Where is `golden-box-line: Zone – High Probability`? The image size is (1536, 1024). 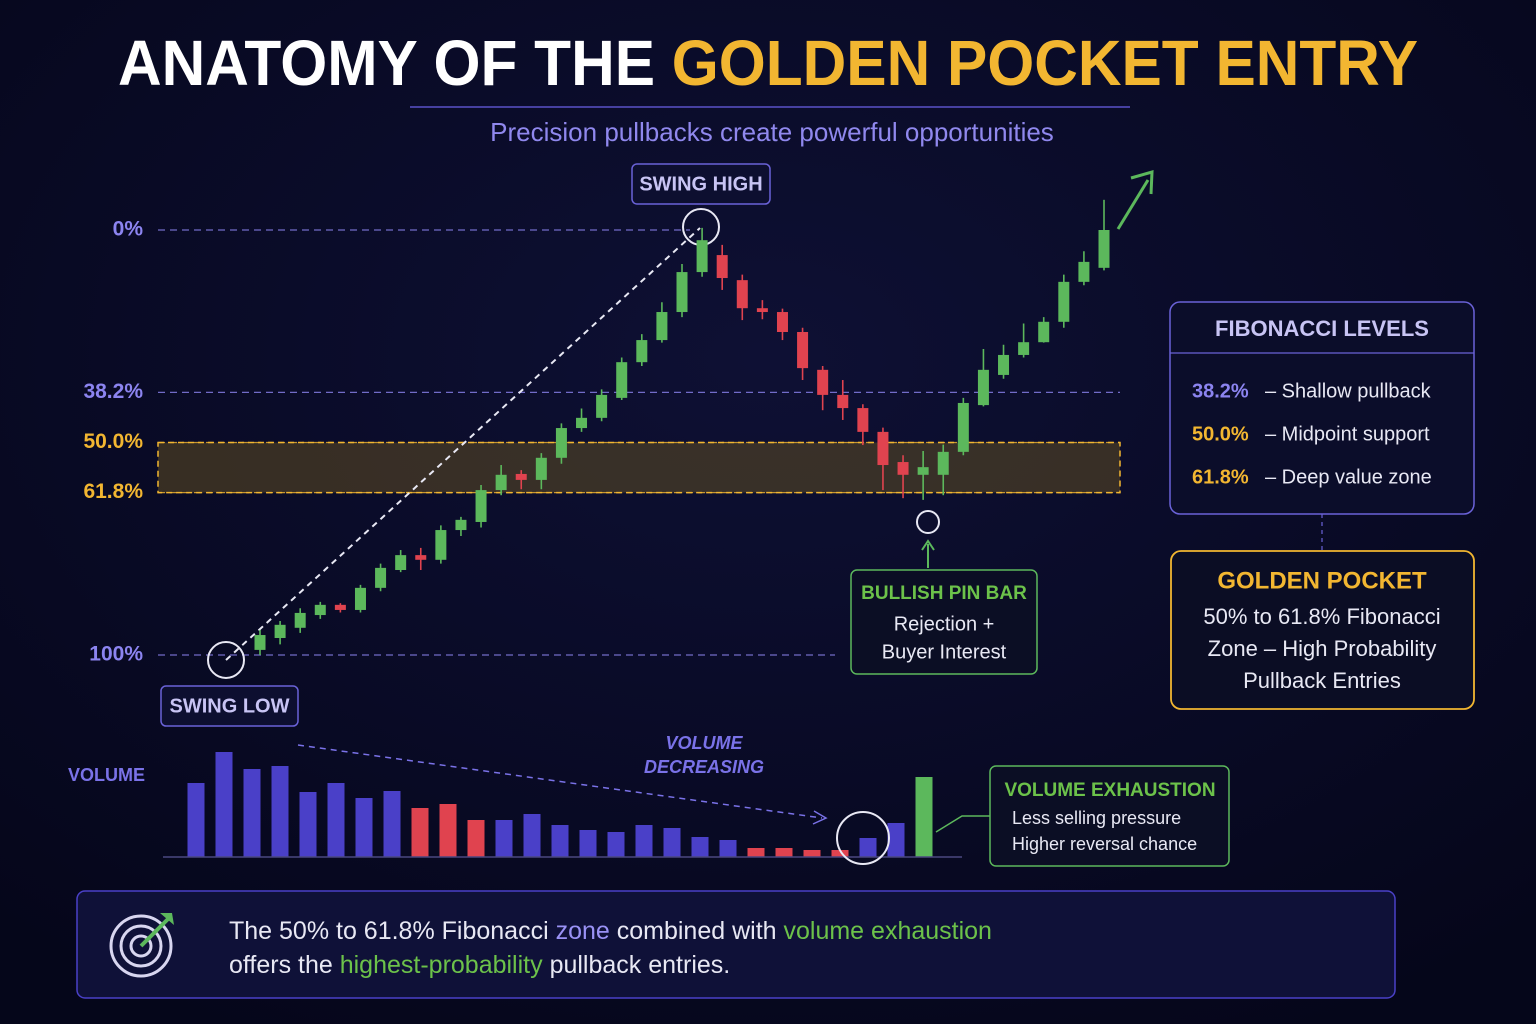
golden-box-line: Zone – High Probability is located at coordinates (1322, 648).